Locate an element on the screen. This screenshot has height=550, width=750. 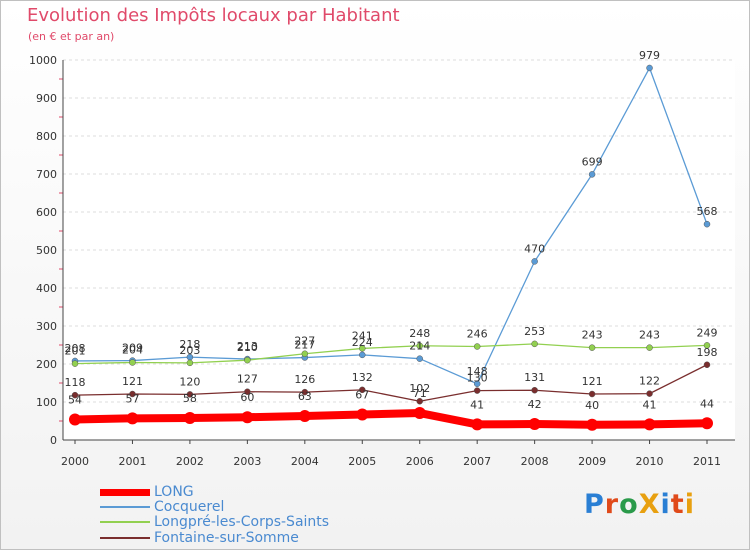
logo-letter: o is located at coordinates (629, 504).